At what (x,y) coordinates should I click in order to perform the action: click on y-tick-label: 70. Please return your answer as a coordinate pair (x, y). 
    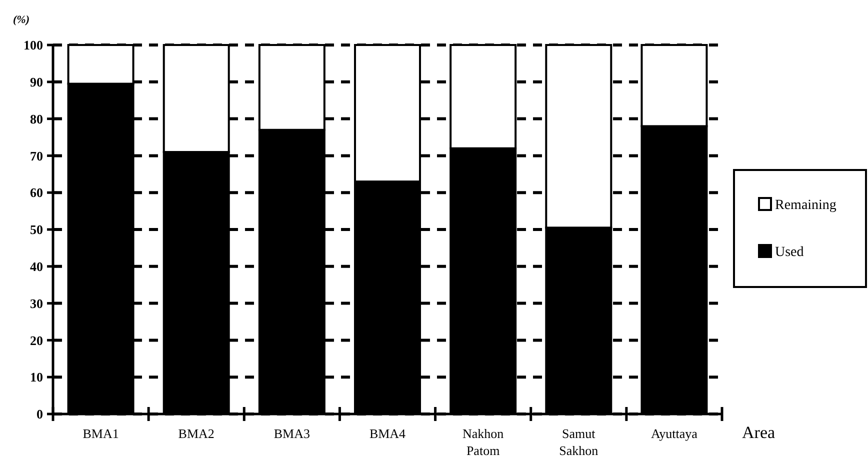
    Looking at the image, I should click on (36, 156).